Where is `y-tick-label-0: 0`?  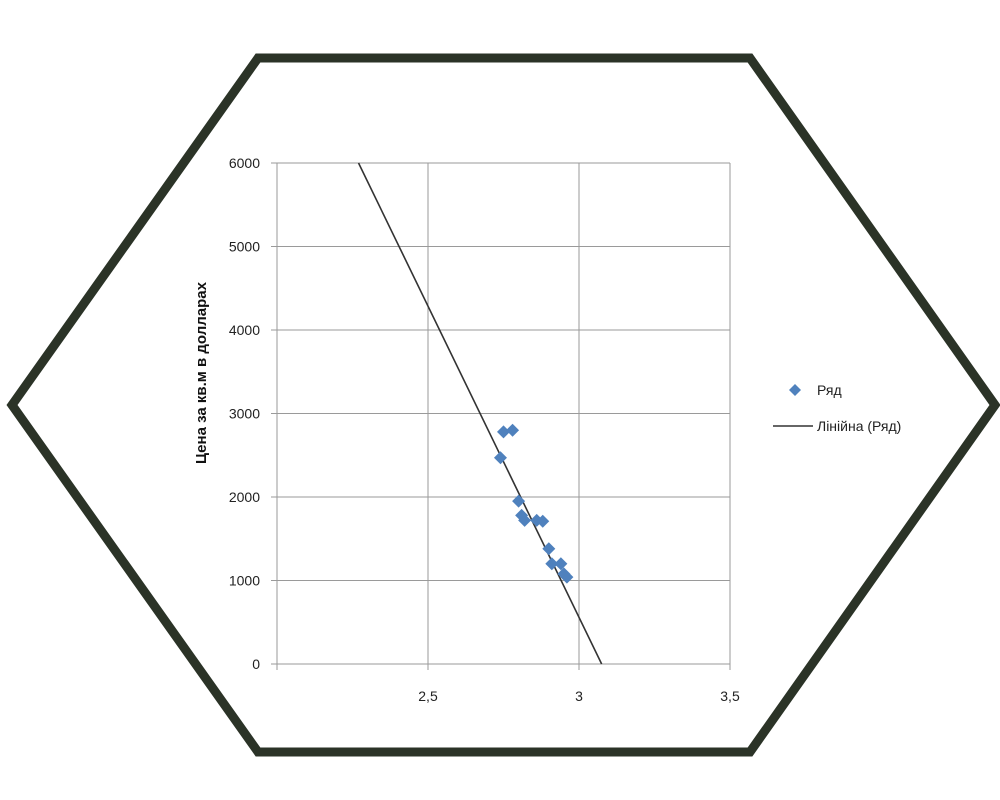 y-tick-label-0: 0 is located at coordinates (256, 664).